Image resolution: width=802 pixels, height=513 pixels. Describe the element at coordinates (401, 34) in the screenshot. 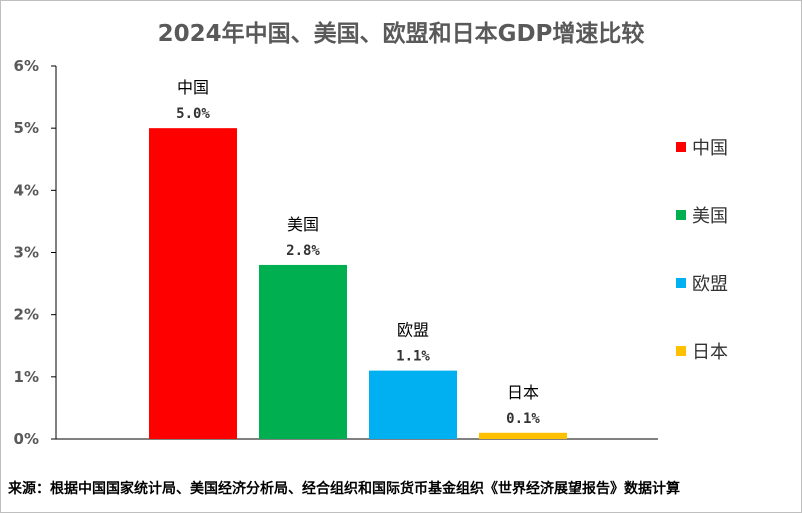

I see `chart-title: 2024年中国、美国、欧盟和日本GDP增速比较` at that location.